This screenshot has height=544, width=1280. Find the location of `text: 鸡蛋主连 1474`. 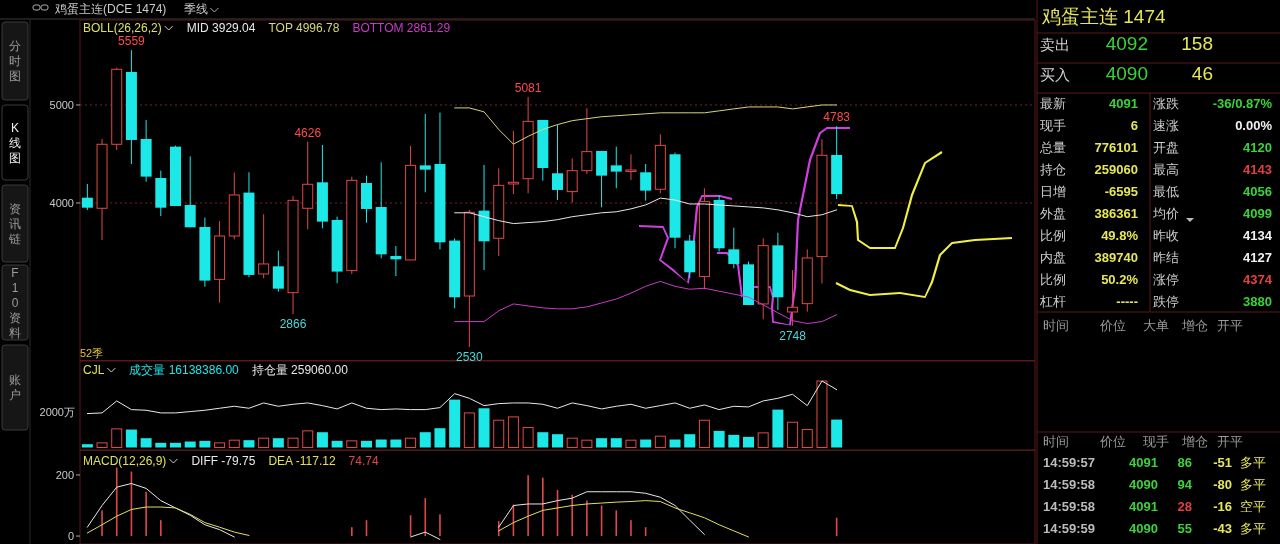

text: 鸡蛋主连 1474 is located at coordinates (1103, 16).